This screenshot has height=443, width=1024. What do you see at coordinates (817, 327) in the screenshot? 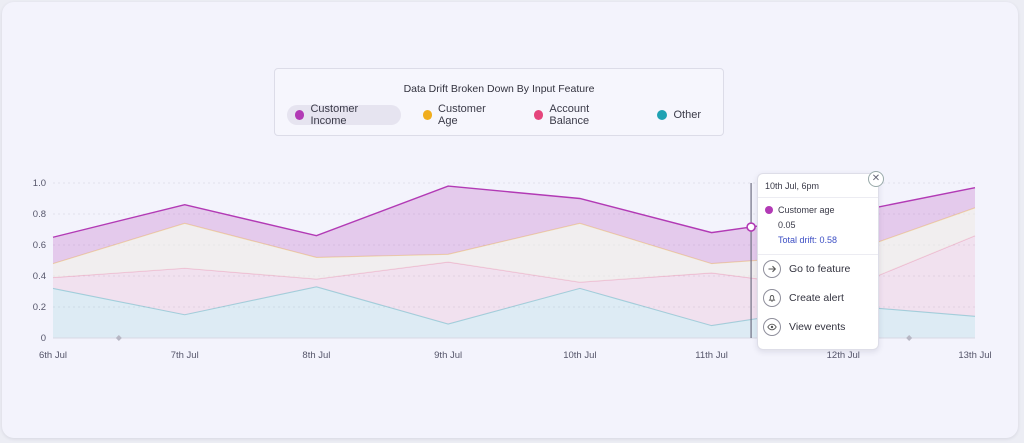
I see `action-label: View events` at bounding box center [817, 327].